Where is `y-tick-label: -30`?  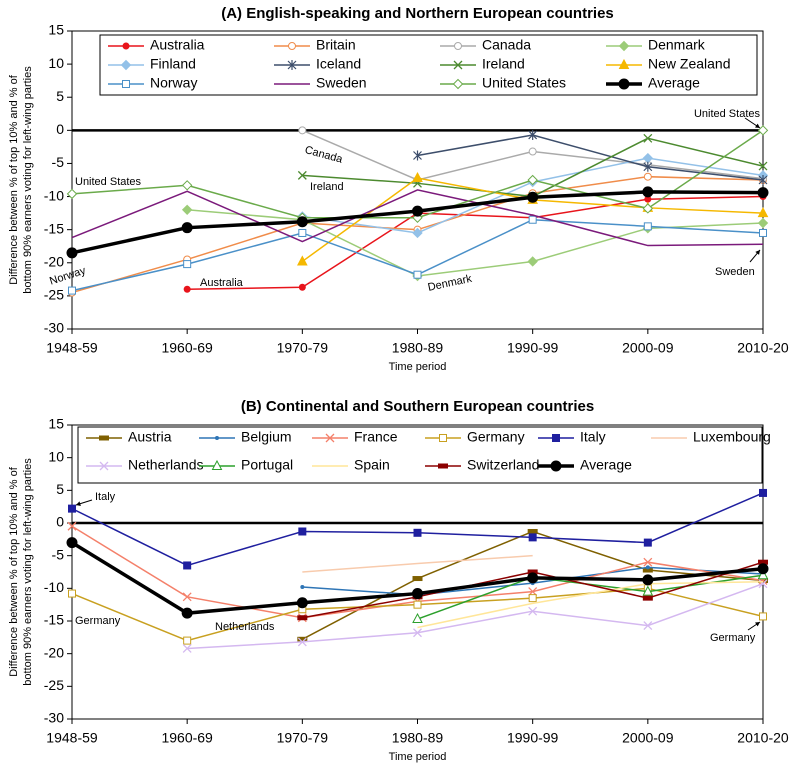 y-tick-label: -30 is located at coordinates (54, 718).